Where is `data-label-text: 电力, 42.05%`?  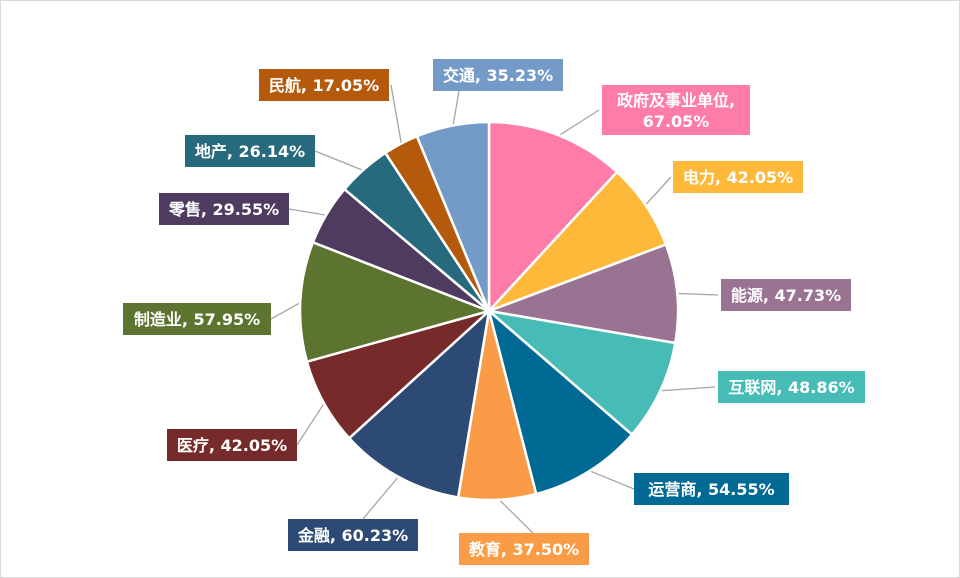
data-label-text: 电力, 42.05% is located at coordinates (738, 177).